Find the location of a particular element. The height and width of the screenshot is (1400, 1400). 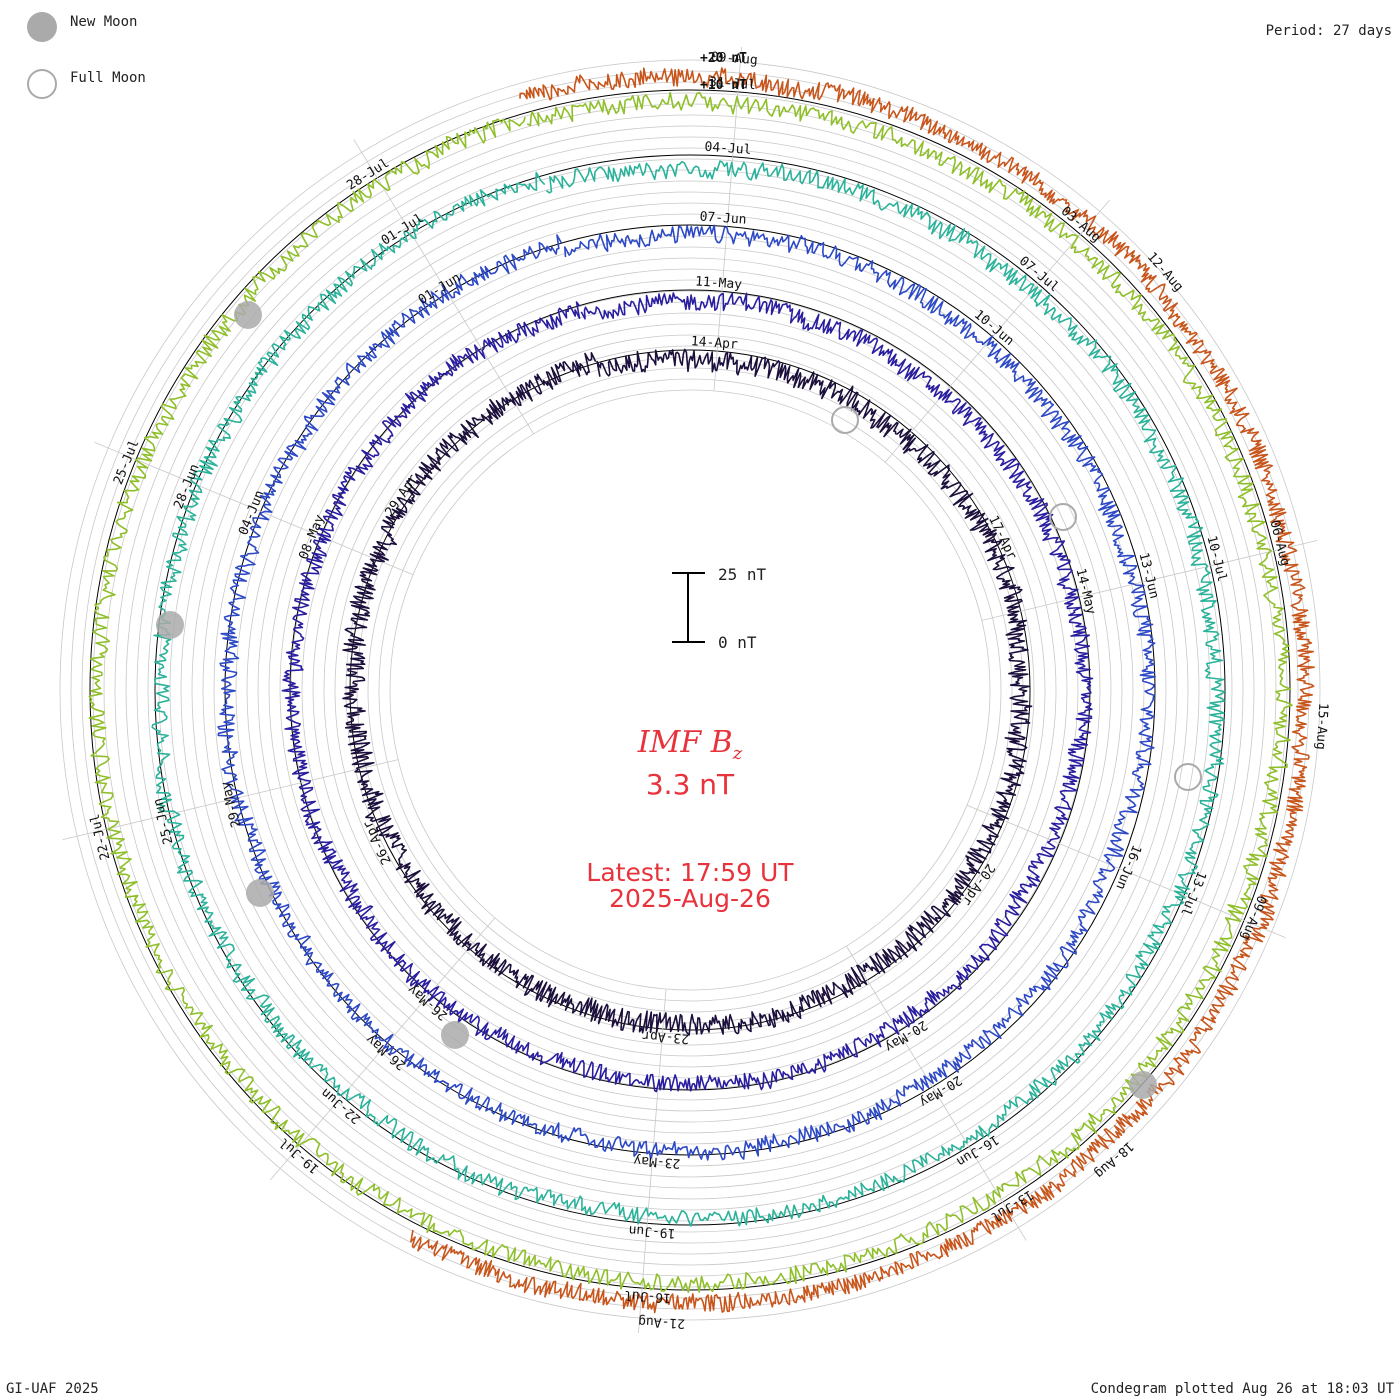

date-tick-label: 26-May is located at coordinates (428, 1002).